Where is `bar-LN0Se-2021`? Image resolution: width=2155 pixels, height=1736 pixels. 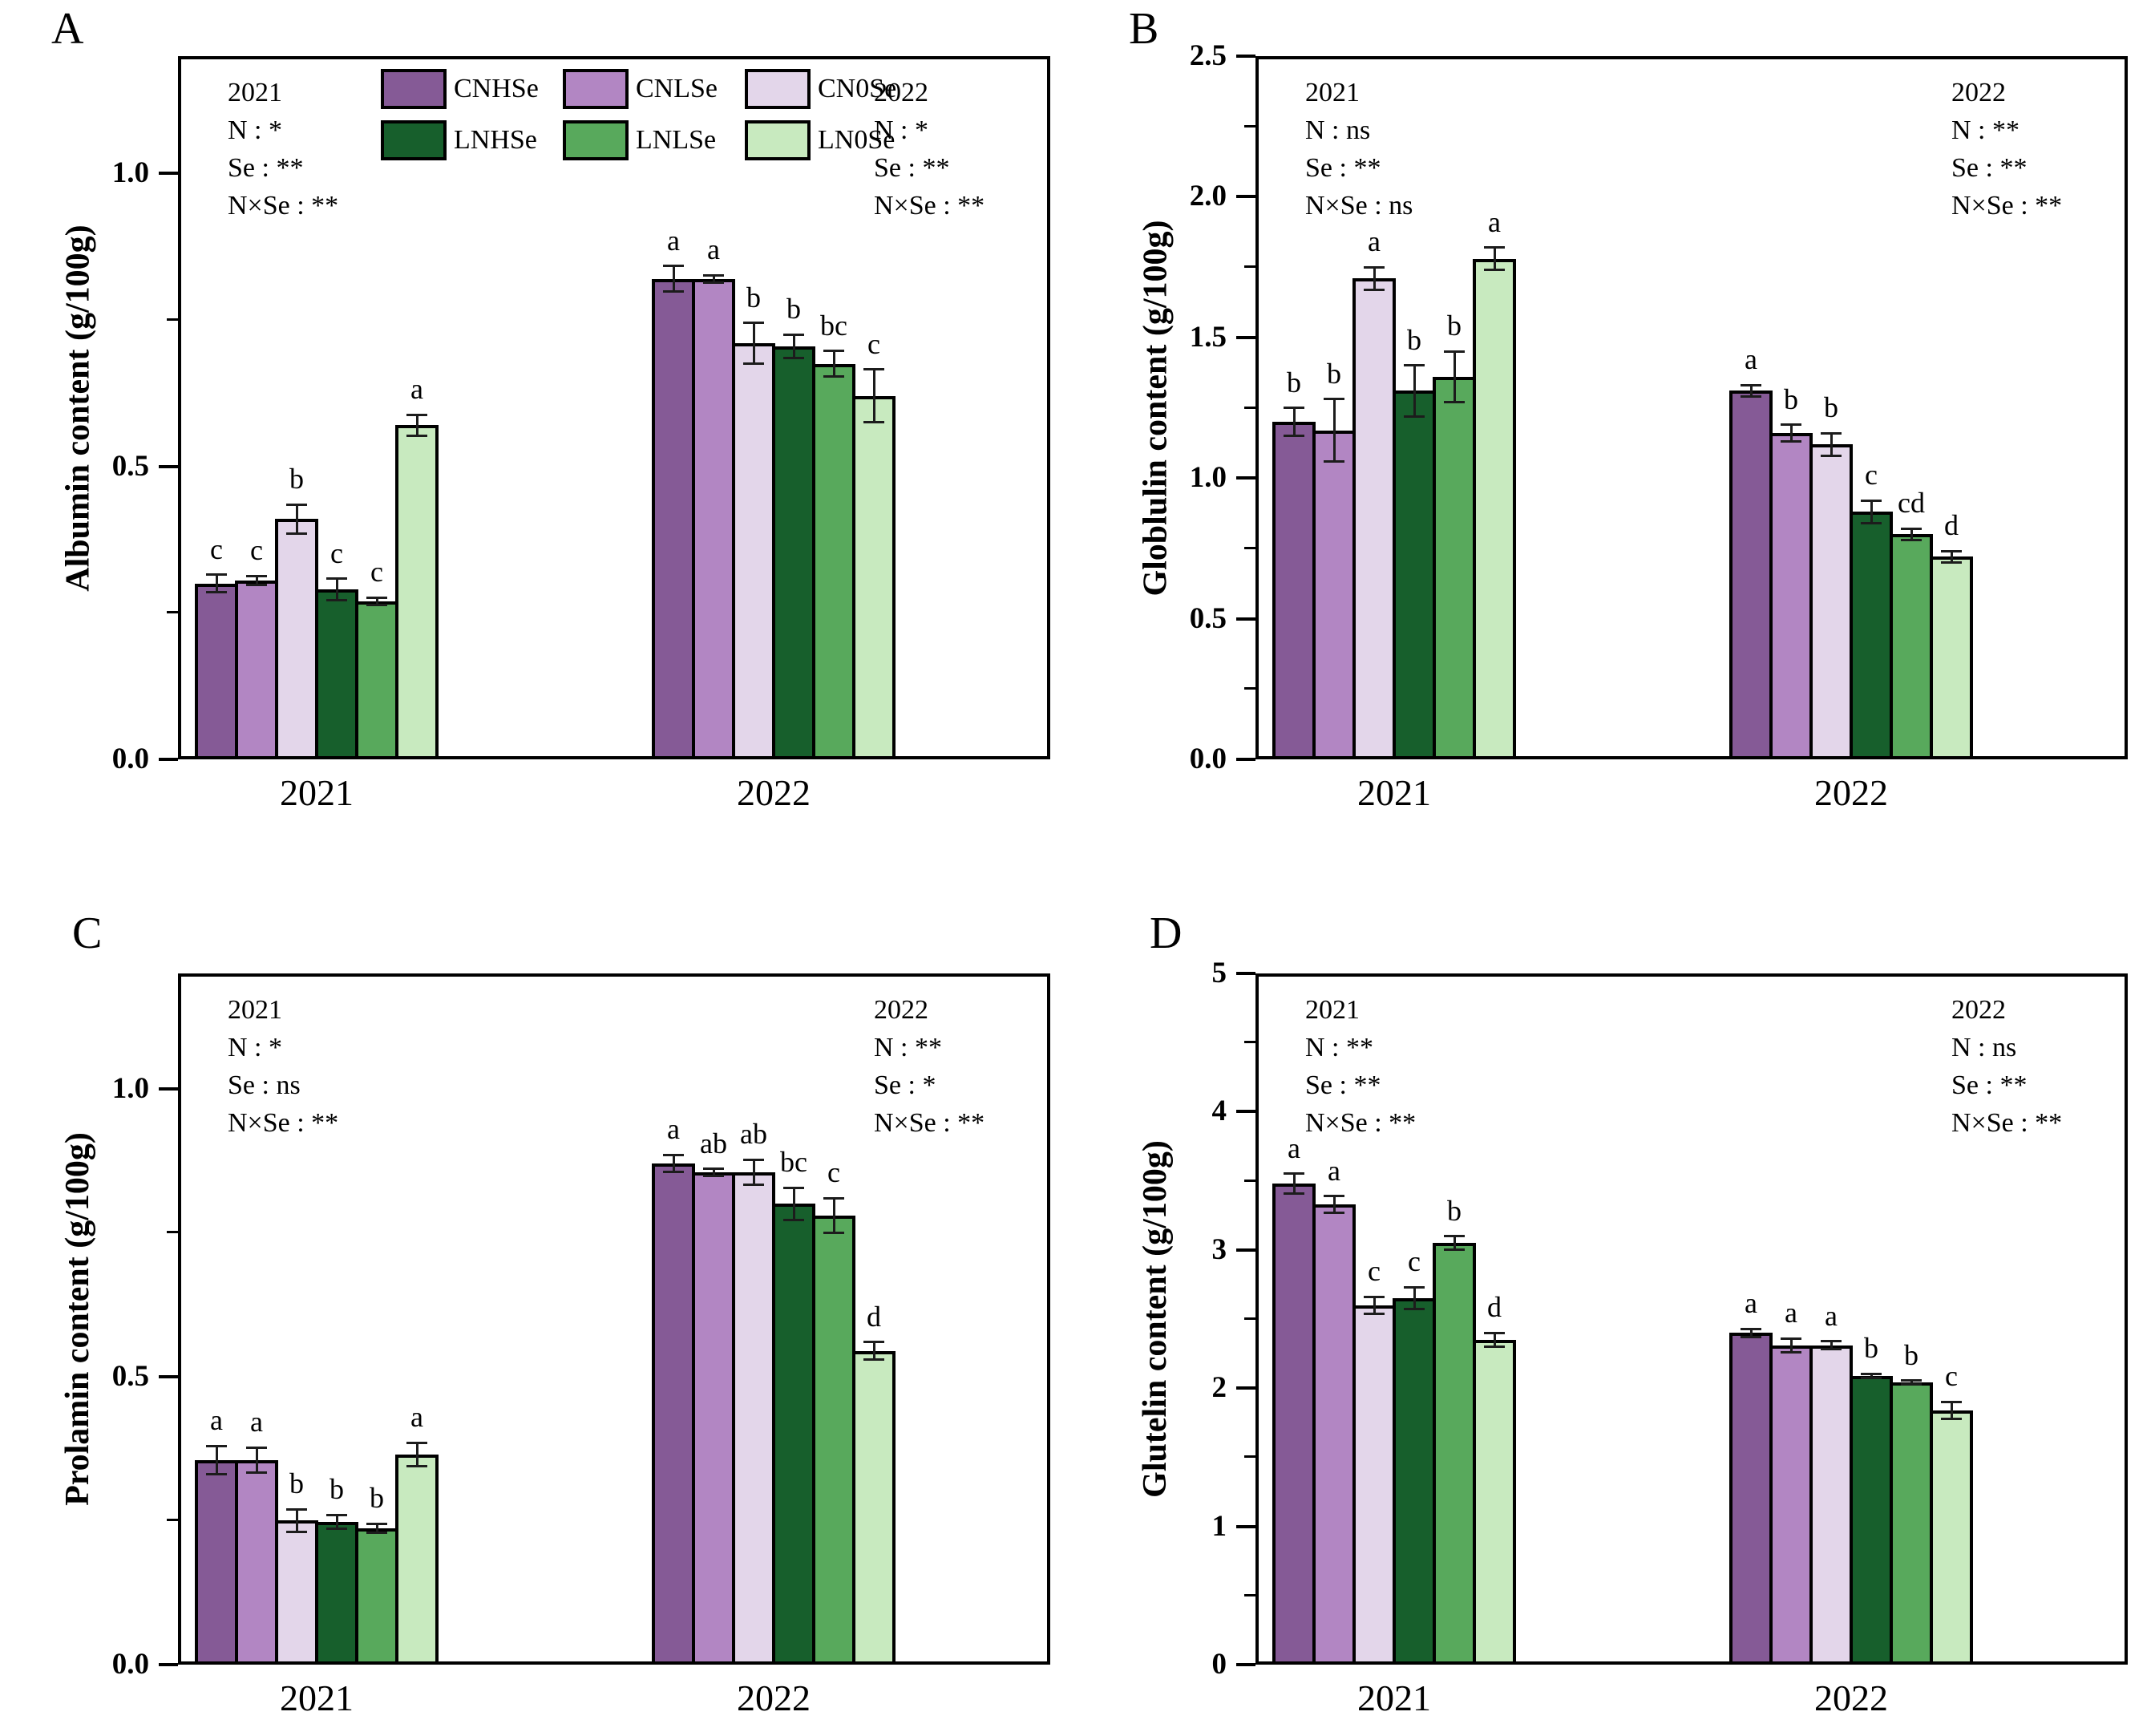 bar-LN0Se-2021 is located at coordinates (417, 592).